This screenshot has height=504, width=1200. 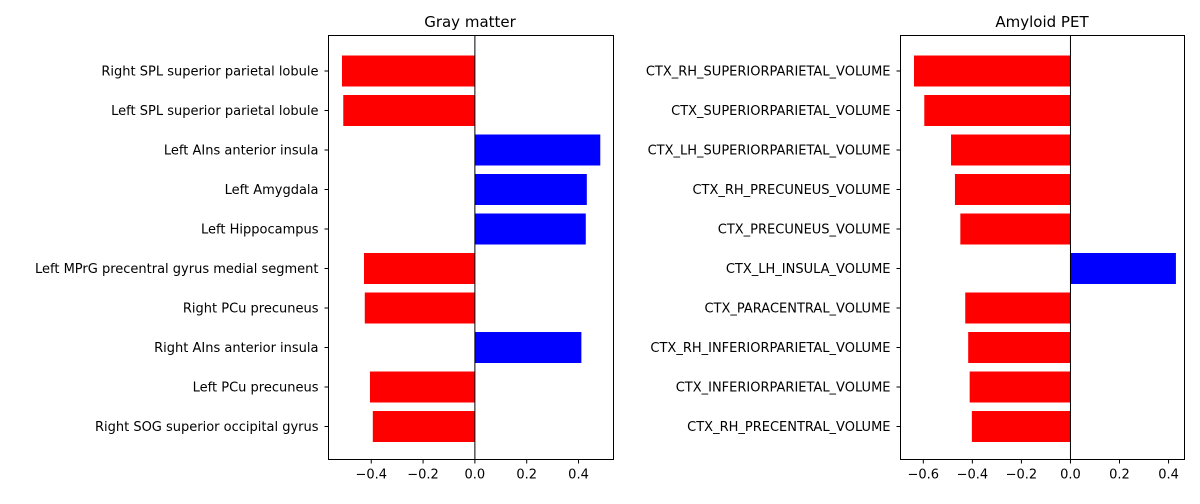 What do you see at coordinates (207, 427) in the screenshot?
I see `y-tick-label-gray-matter-10: Right SOG superior occipital gyrus` at bounding box center [207, 427].